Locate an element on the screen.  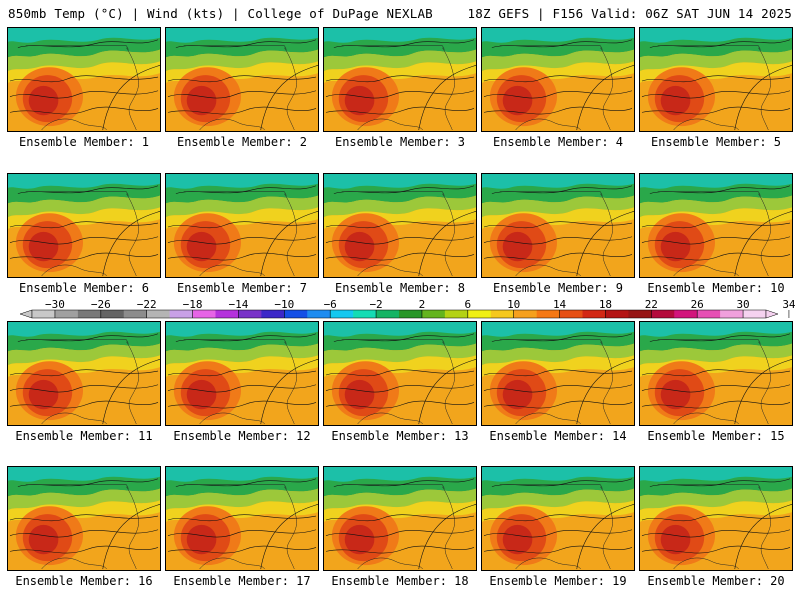
scale-tick-label: −14 is located at coordinates (239, 304).